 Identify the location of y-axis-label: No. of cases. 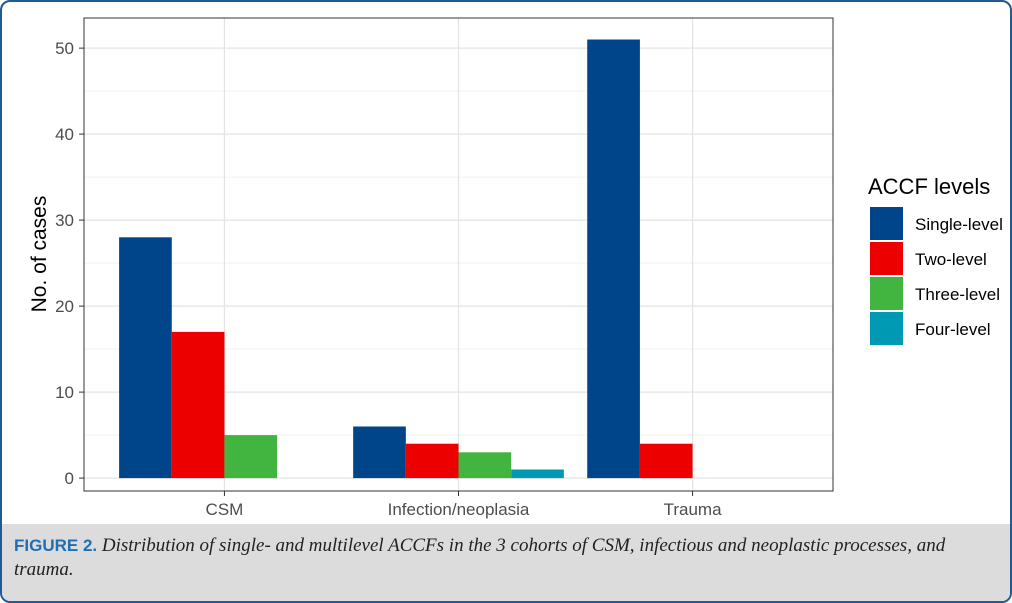
(39, 254).